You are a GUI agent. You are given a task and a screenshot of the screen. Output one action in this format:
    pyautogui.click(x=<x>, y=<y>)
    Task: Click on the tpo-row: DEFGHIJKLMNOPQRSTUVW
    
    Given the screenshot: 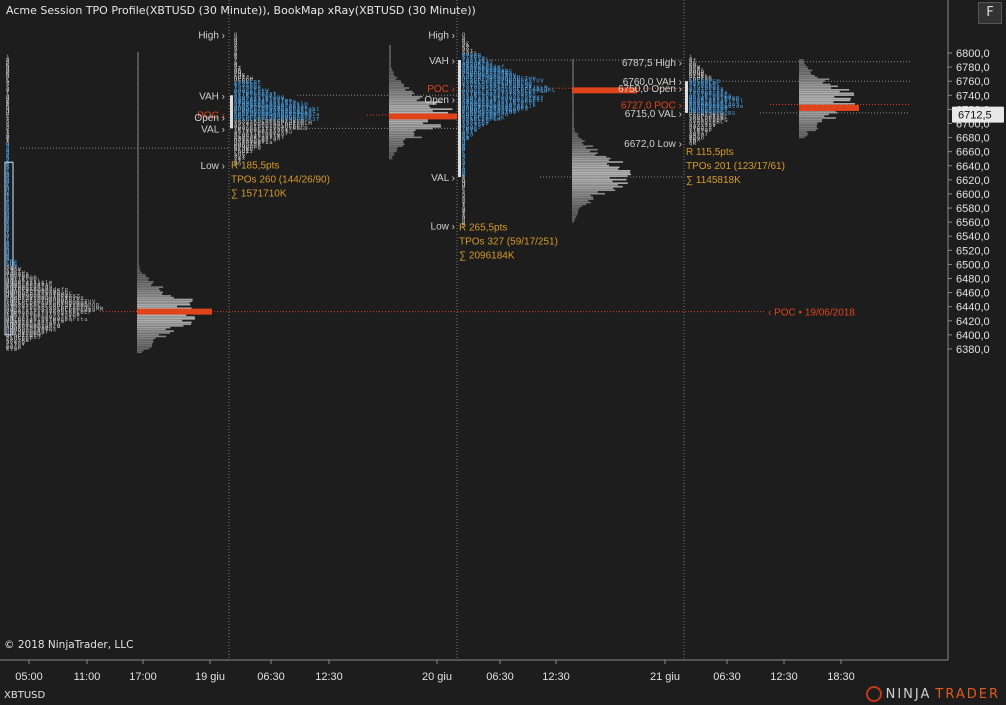 What is the action you would take?
    pyautogui.click(x=273, y=117)
    